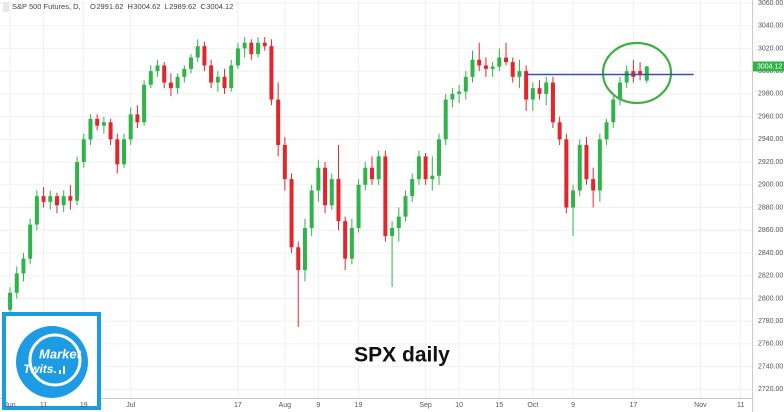 The width and height of the screenshot is (784, 412). What do you see at coordinates (770, 344) in the screenshot?
I see `y-tick-label: 2760.00` at bounding box center [770, 344].